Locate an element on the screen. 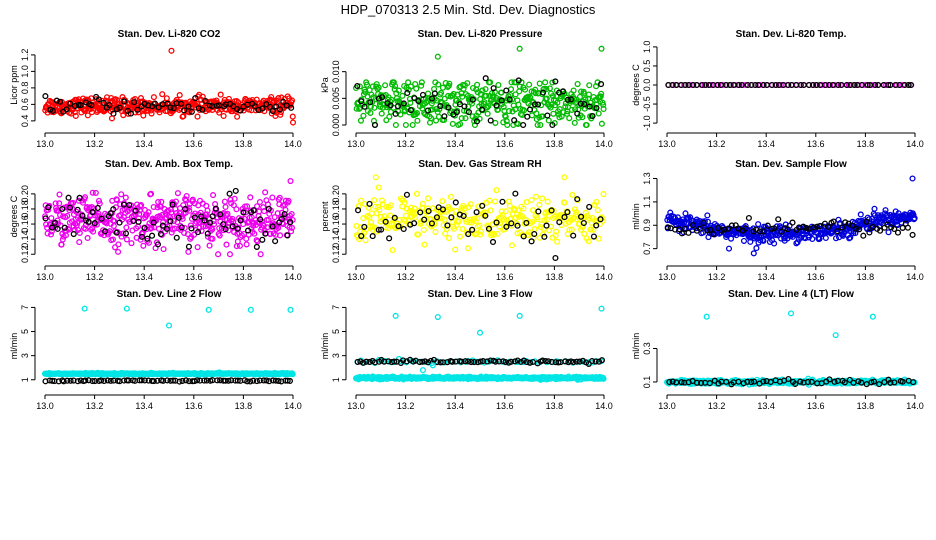 Image resolution: width=936 pixels, height=540 pixels. x-tick-label: 13.2 is located at coordinates (95, 144).